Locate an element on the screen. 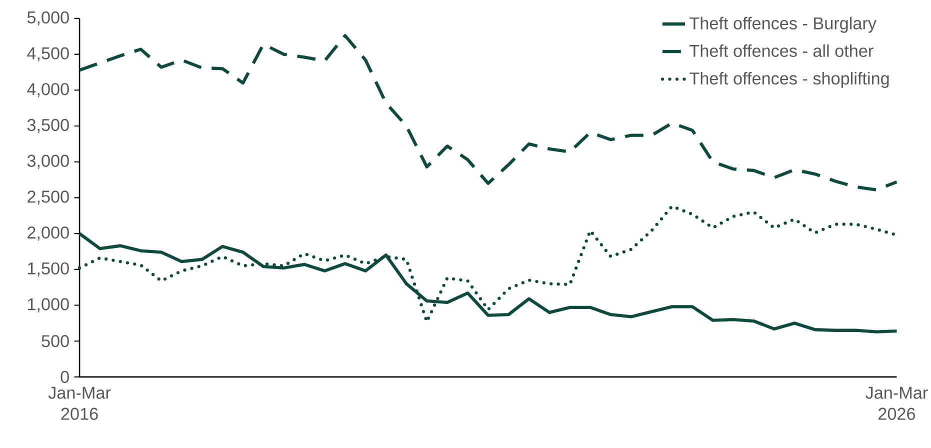 This screenshot has height=448, width=931. x-tick-label: Jan-Mar 2026 is located at coordinates (897, 403).